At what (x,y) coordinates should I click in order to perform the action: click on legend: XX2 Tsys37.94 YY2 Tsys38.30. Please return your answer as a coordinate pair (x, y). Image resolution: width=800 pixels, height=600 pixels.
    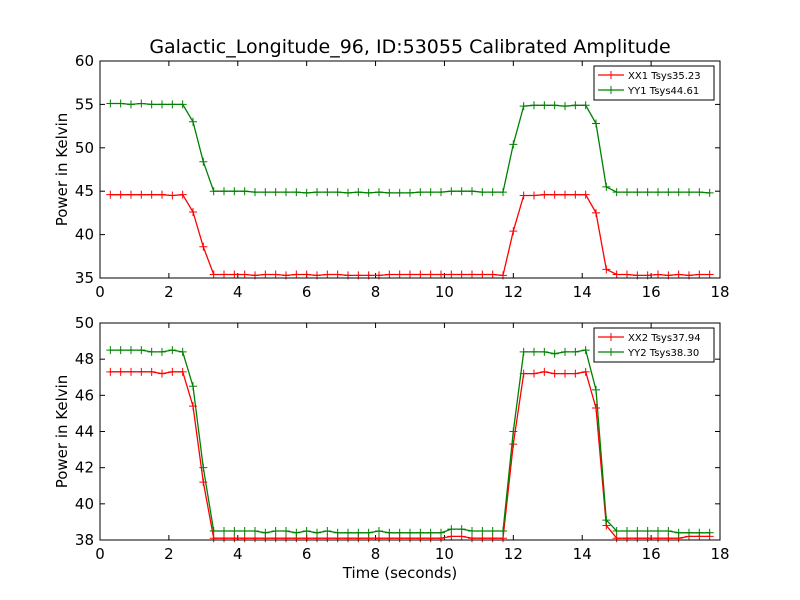
    Looking at the image, I should click on (654, 345).